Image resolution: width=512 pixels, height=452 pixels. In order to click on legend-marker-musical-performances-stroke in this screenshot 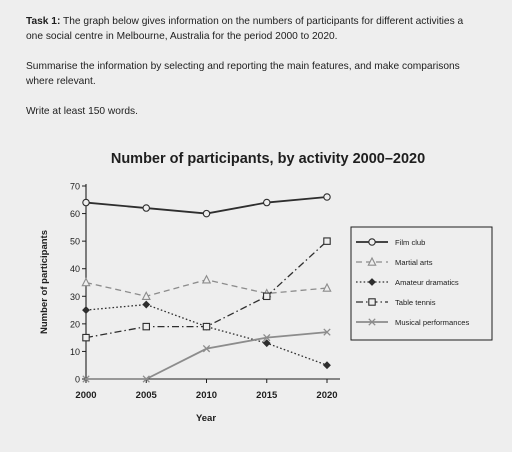, I will do `click(372, 322)`.